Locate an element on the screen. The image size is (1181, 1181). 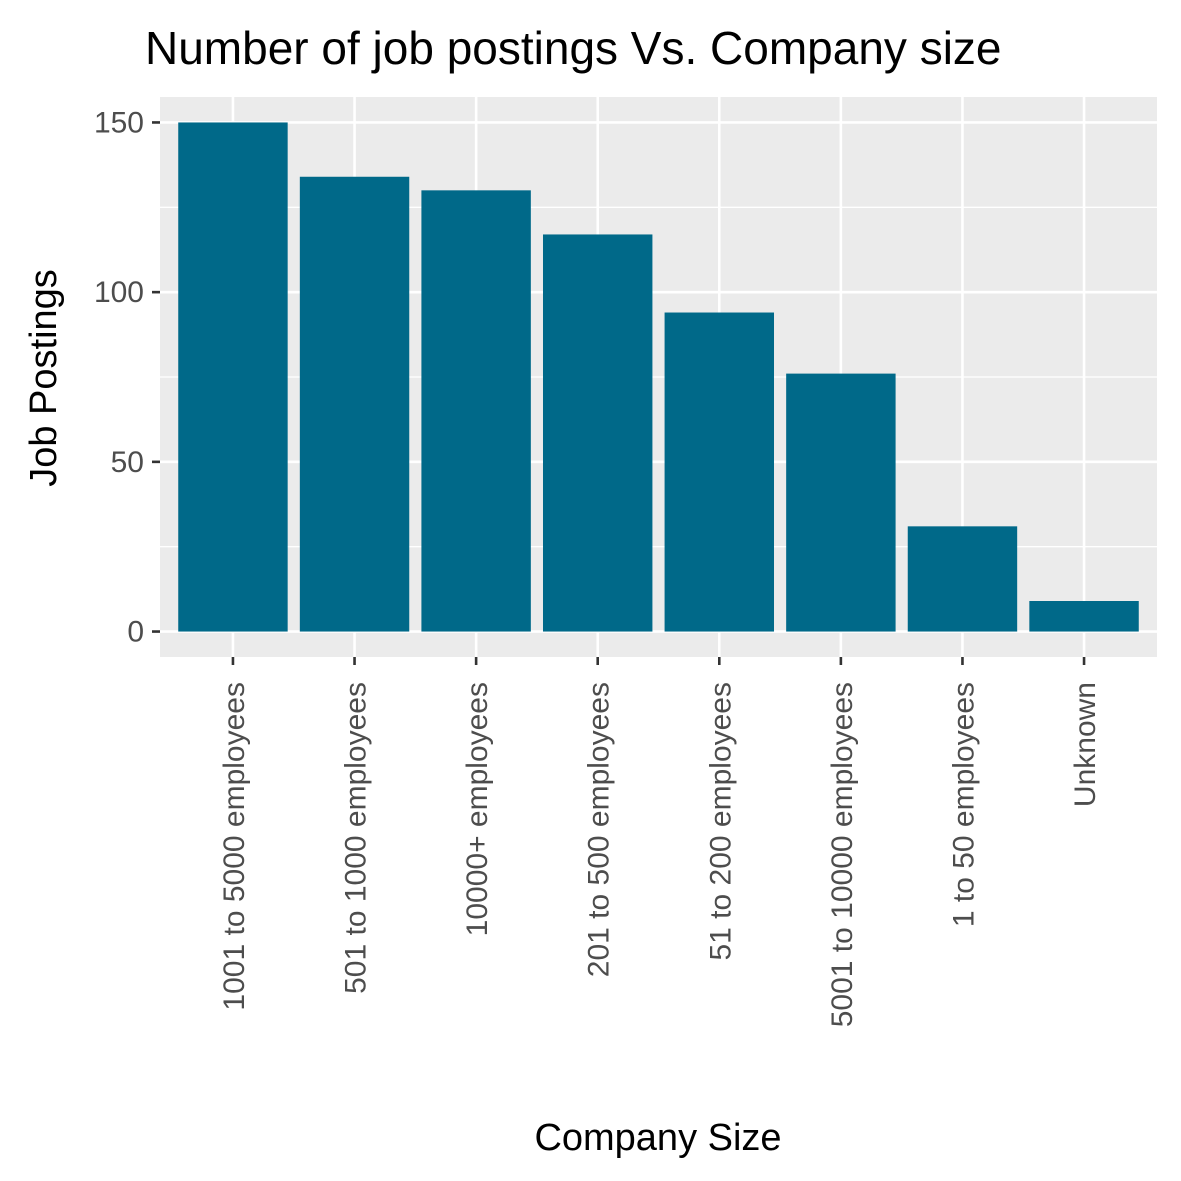
x-tick-label: 1001 to 5000 employees is located at coordinates (234, 846).